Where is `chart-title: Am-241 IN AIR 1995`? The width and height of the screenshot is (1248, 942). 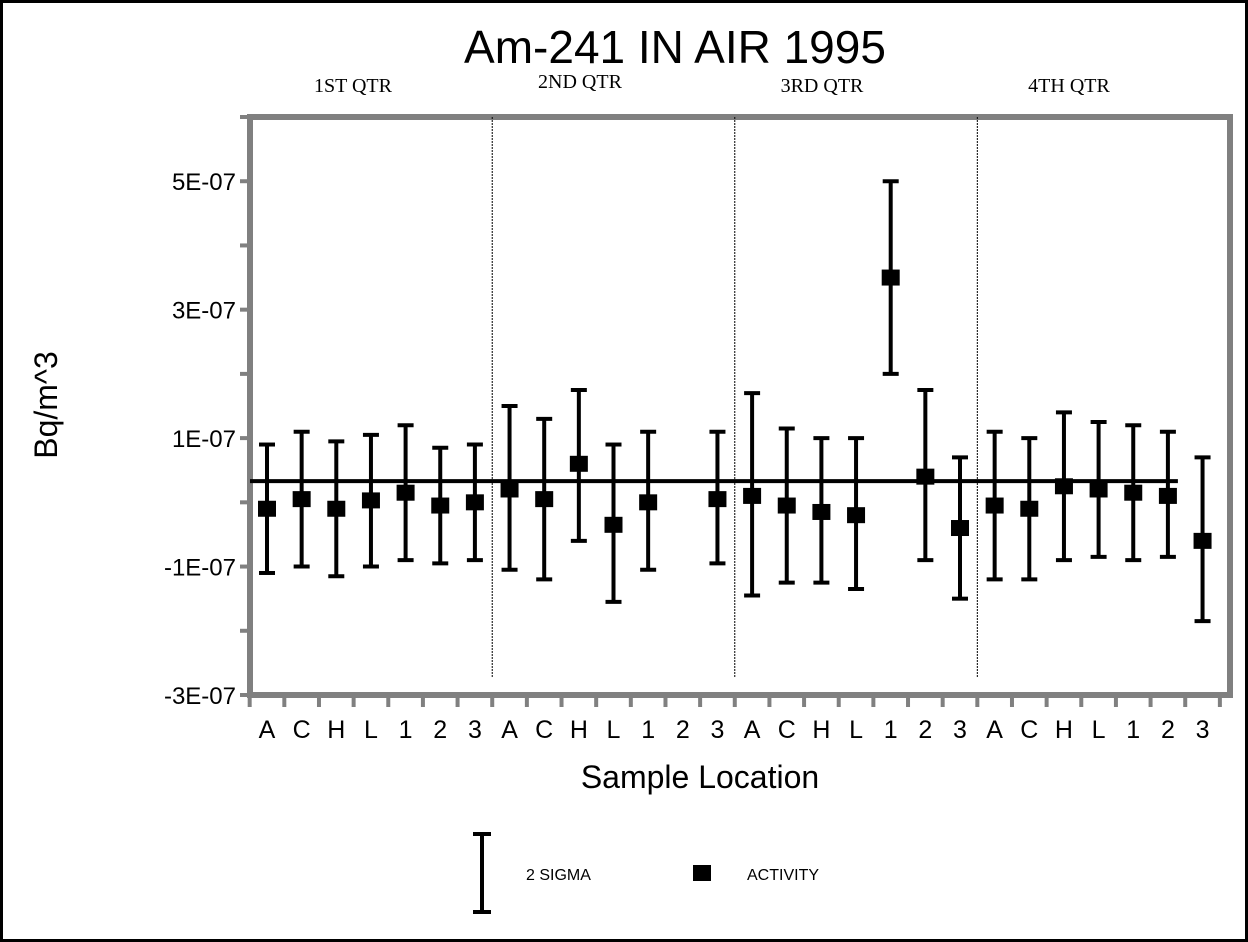 chart-title: Am-241 IN AIR 1995 is located at coordinates (675, 47).